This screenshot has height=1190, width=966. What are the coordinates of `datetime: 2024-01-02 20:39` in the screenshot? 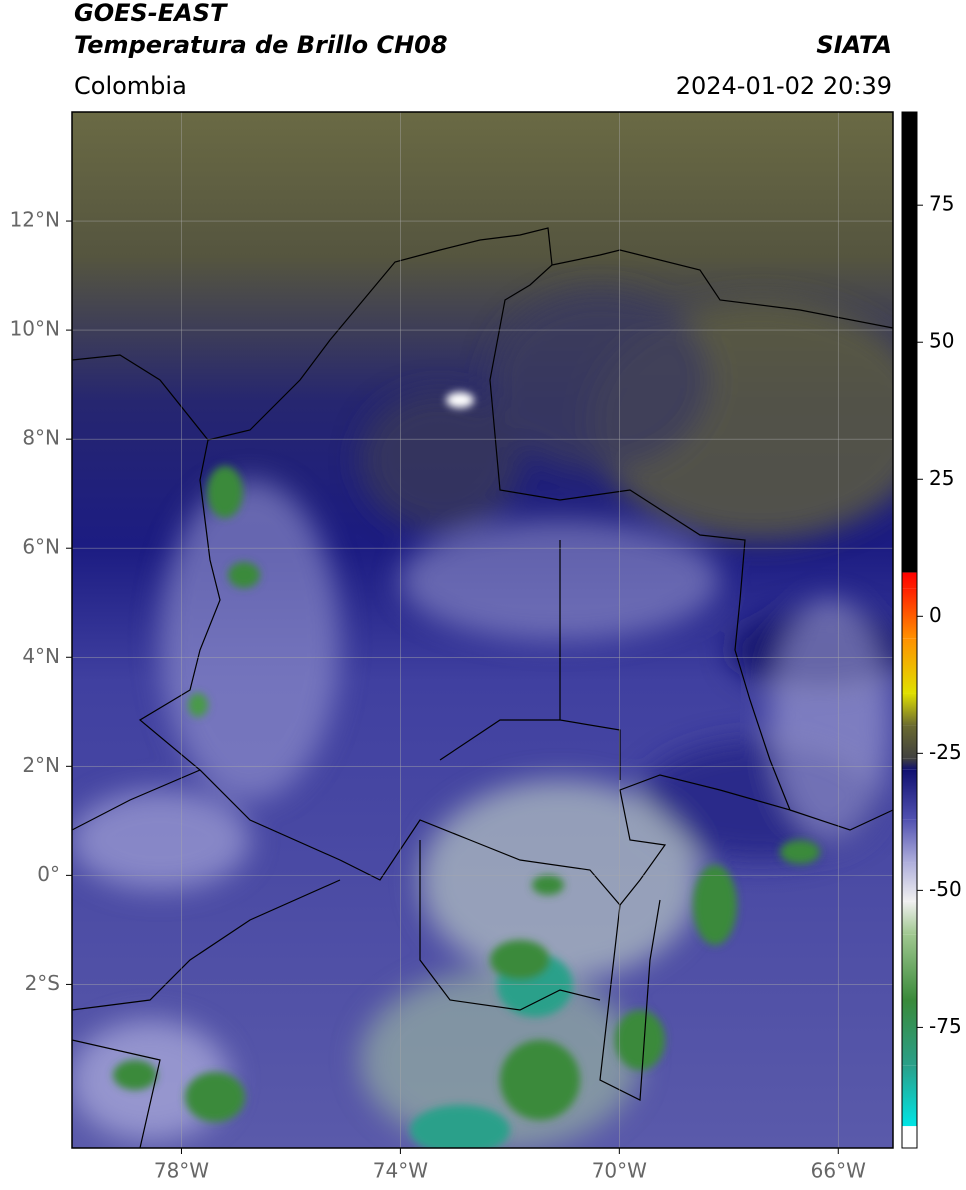 It's located at (784, 86).